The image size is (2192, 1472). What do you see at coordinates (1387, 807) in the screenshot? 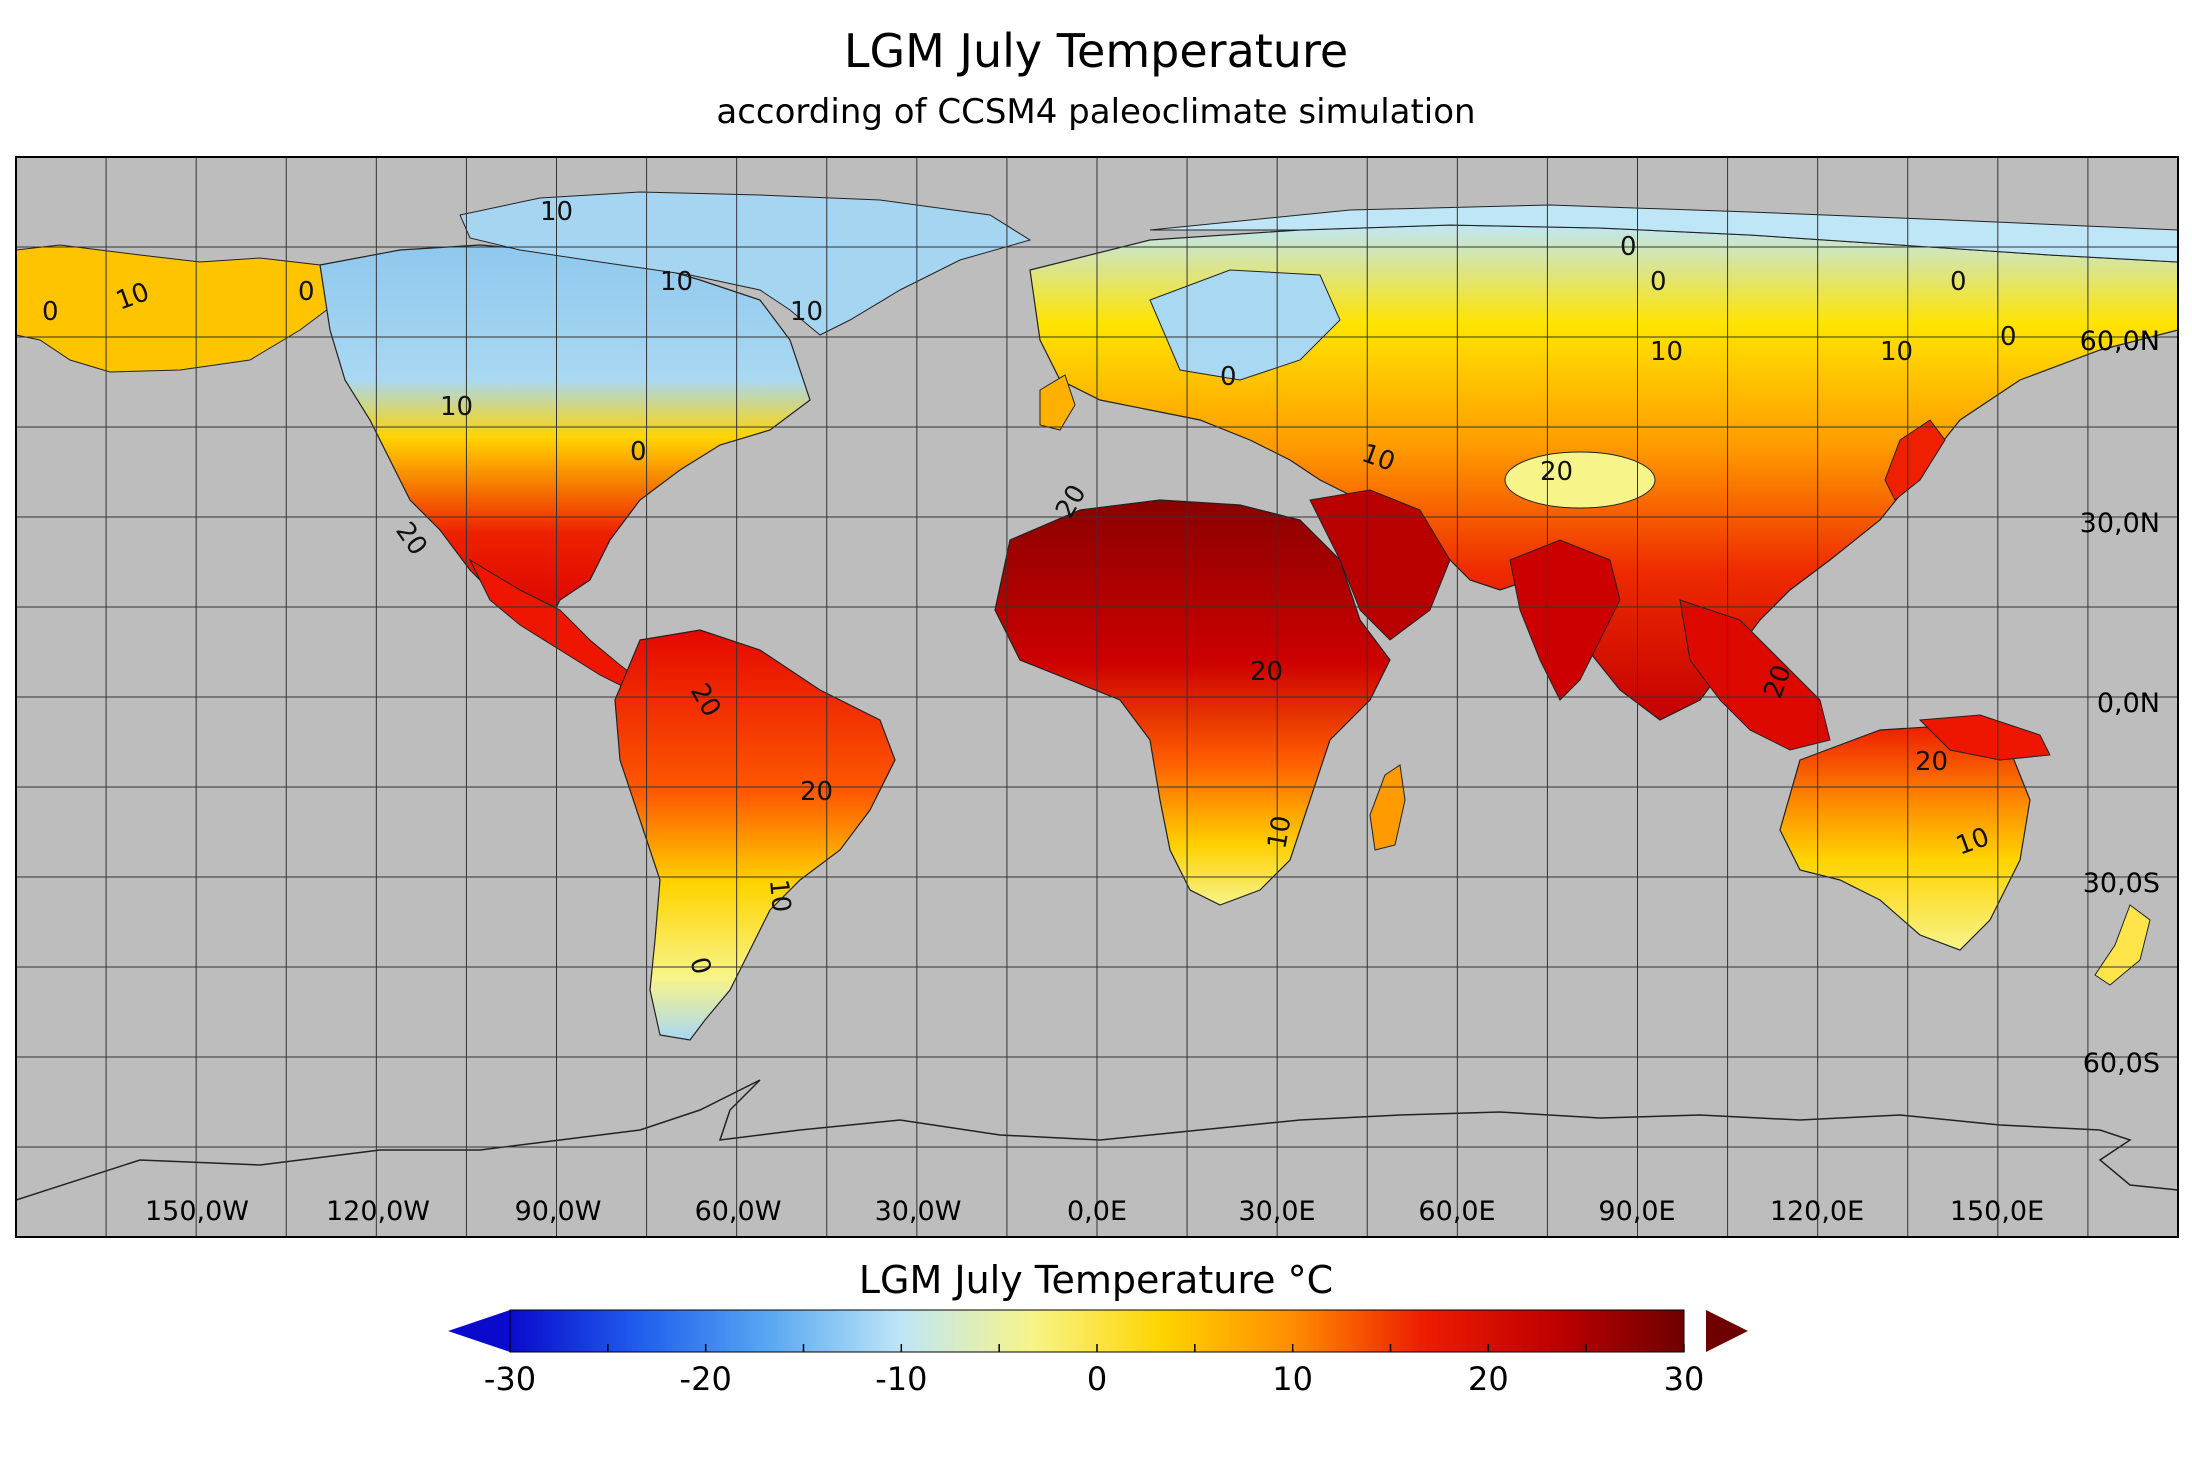
I see `madagascar-landmass` at bounding box center [1387, 807].